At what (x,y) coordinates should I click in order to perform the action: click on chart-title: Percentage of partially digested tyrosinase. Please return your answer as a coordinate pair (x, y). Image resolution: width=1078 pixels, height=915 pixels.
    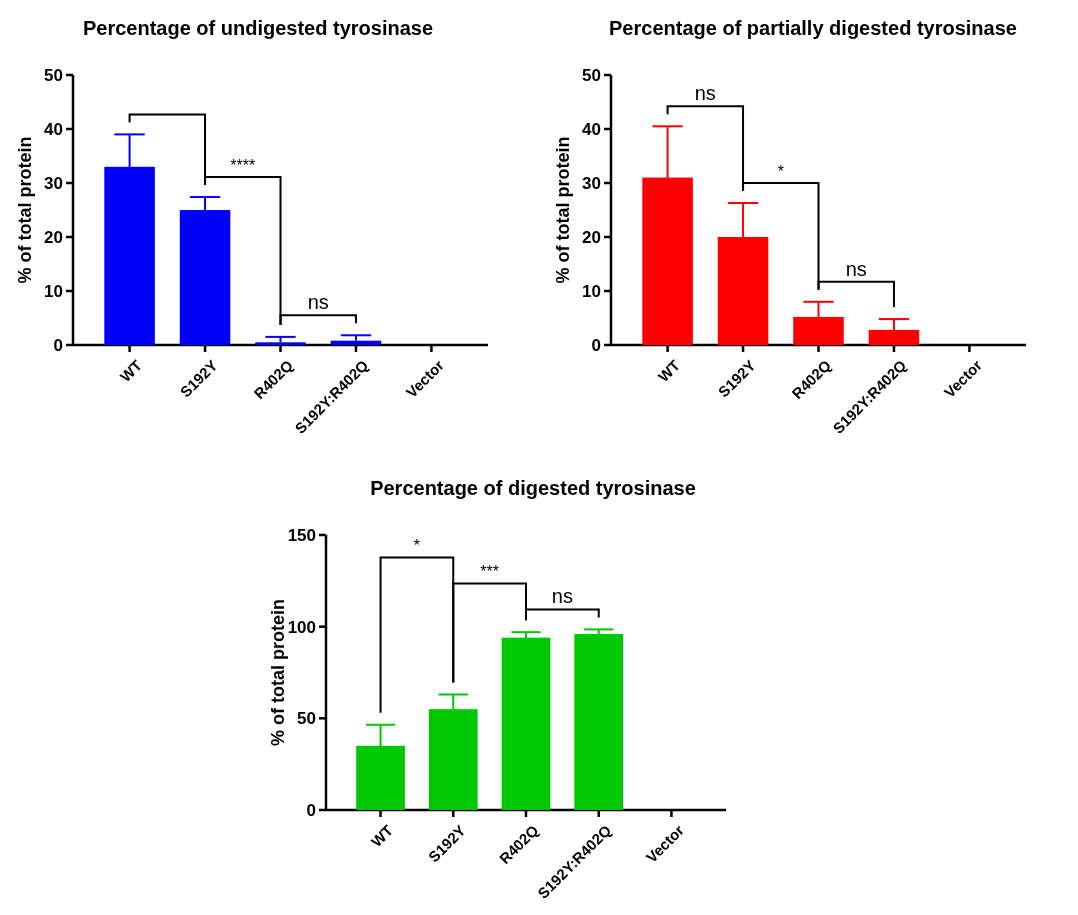
    Looking at the image, I should click on (813, 28).